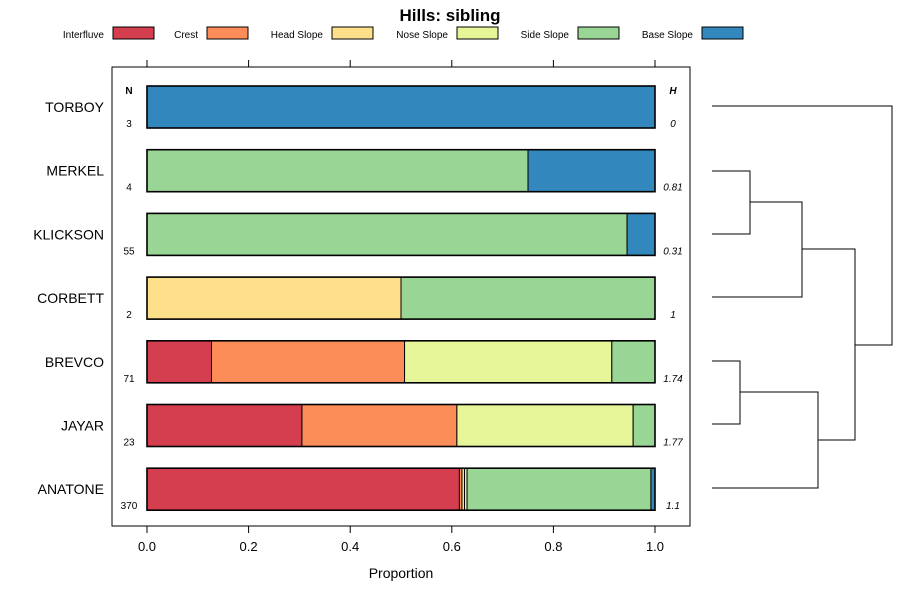  I want to click on row-label: MERKEL, so click(75, 171).